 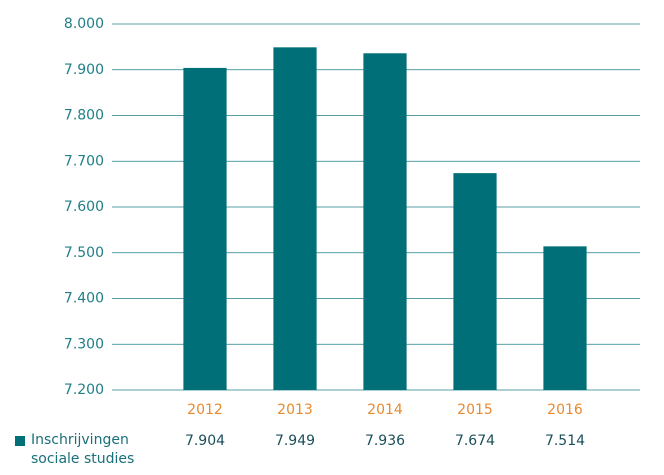 What do you see at coordinates (565, 410) in the screenshot?
I see `x-tick-label: 2016` at bounding box center [565, 410].